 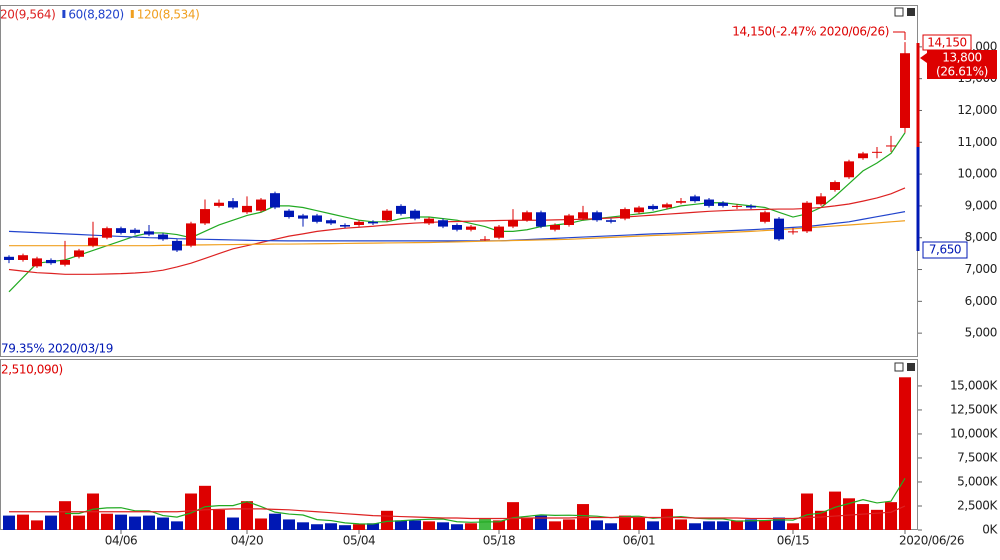 I want to click on y-tick-label: 2,500K, so click(x=977, y=505).